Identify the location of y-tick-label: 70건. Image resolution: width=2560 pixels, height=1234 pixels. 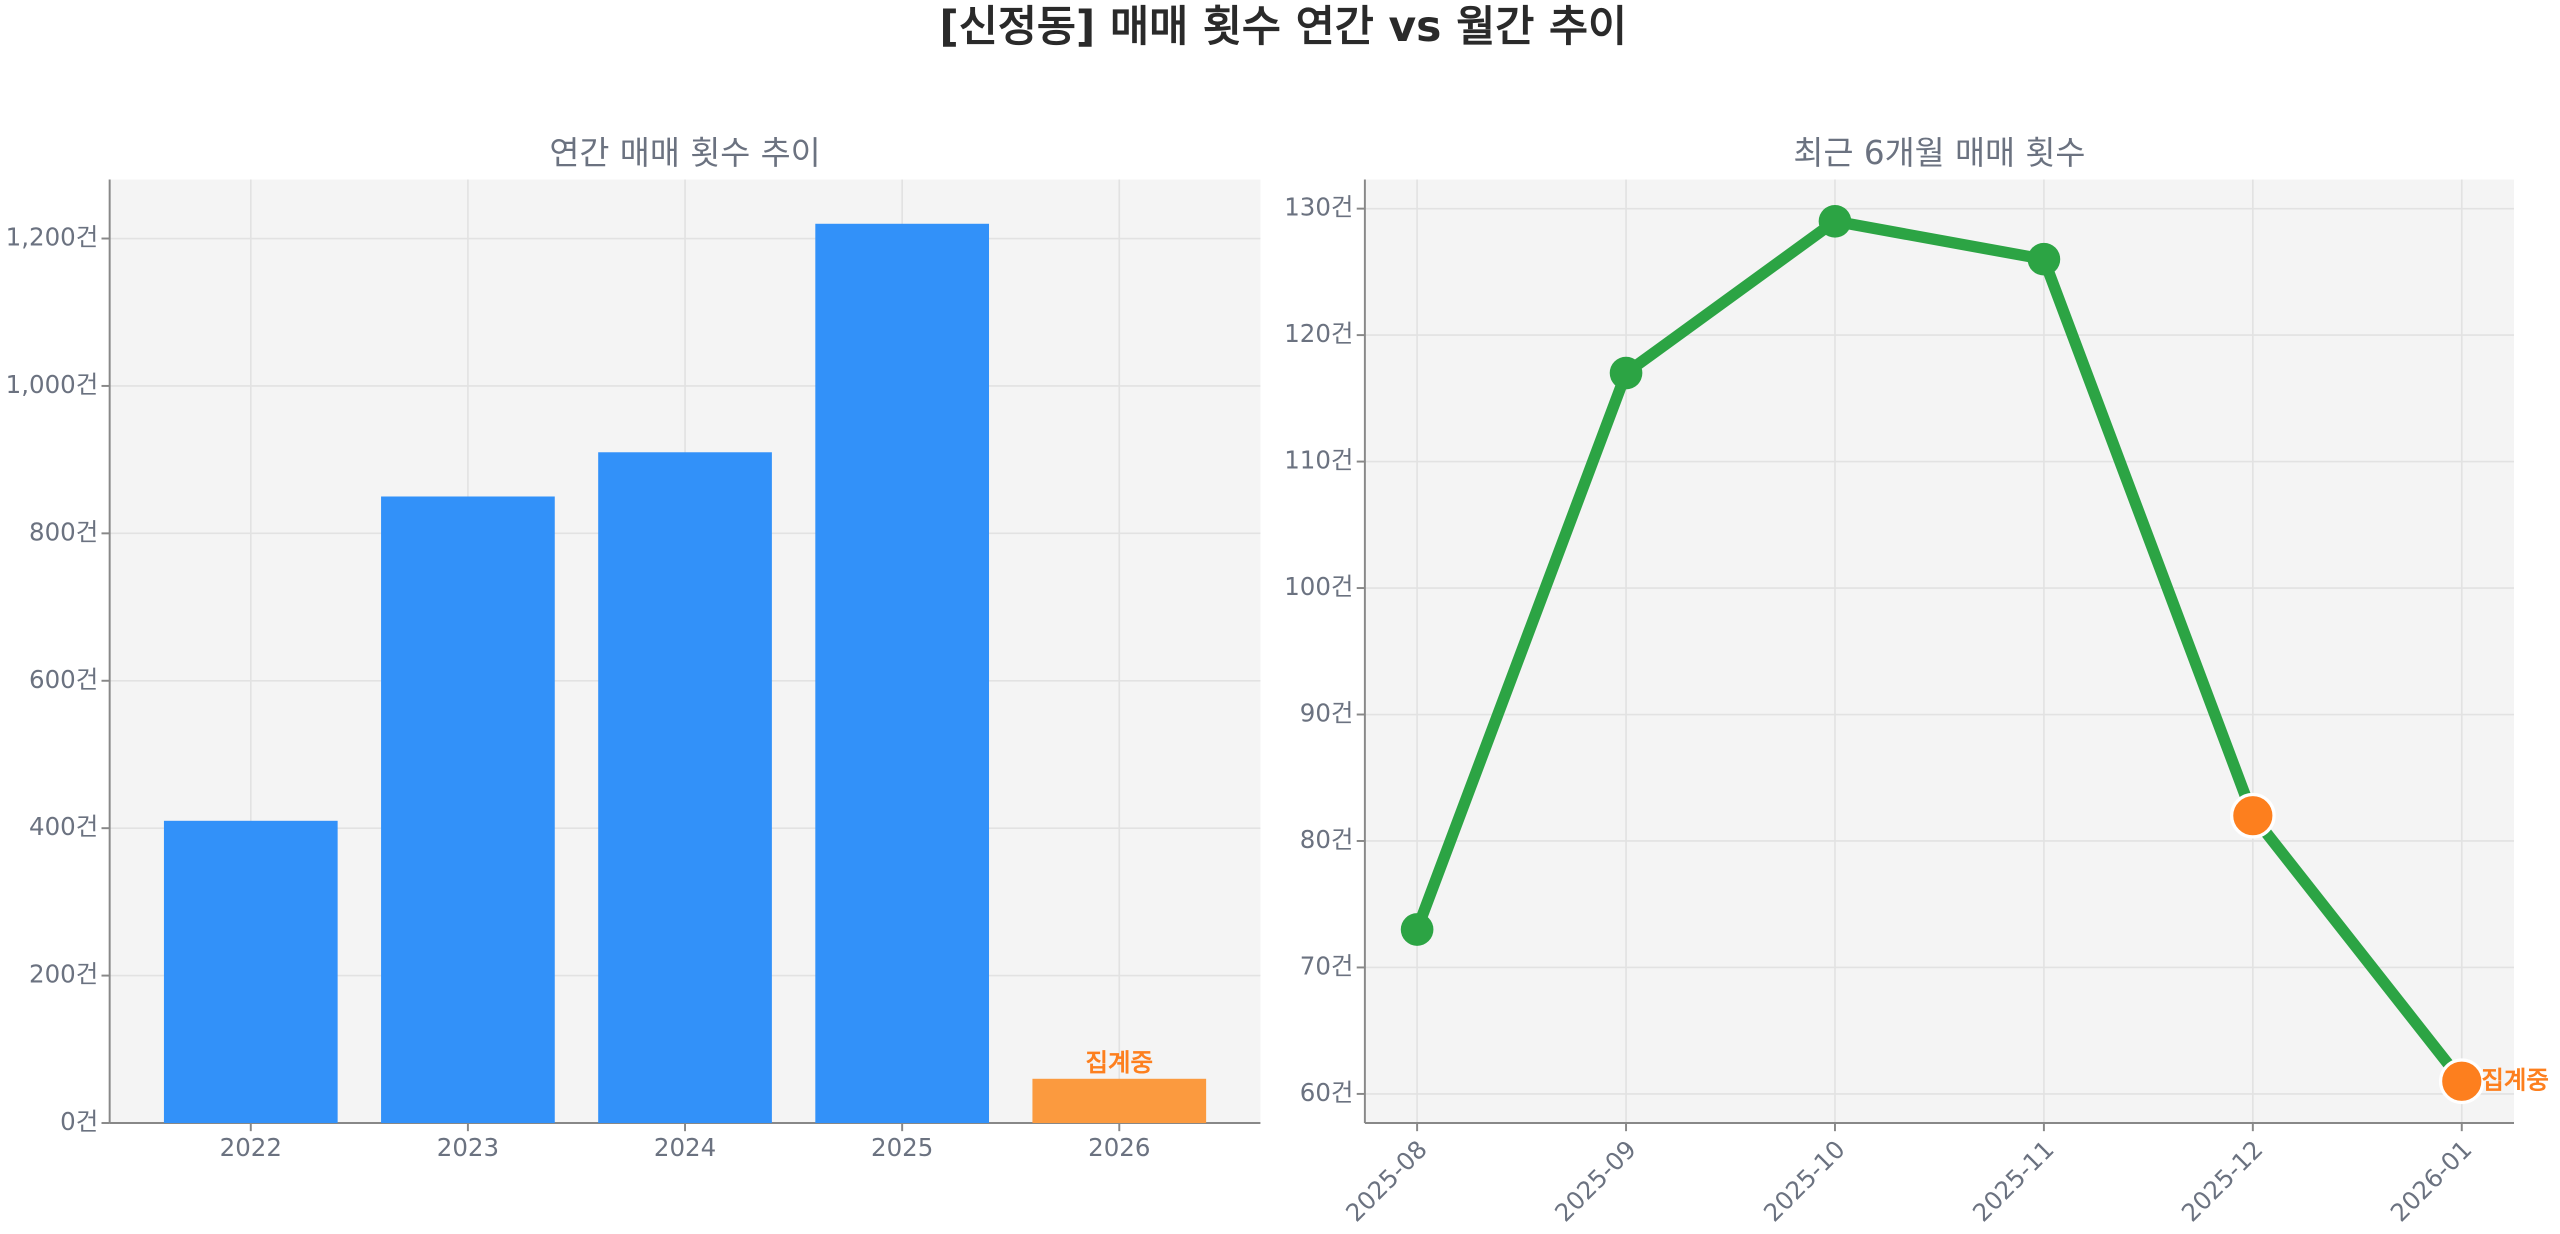
(1327, 965).